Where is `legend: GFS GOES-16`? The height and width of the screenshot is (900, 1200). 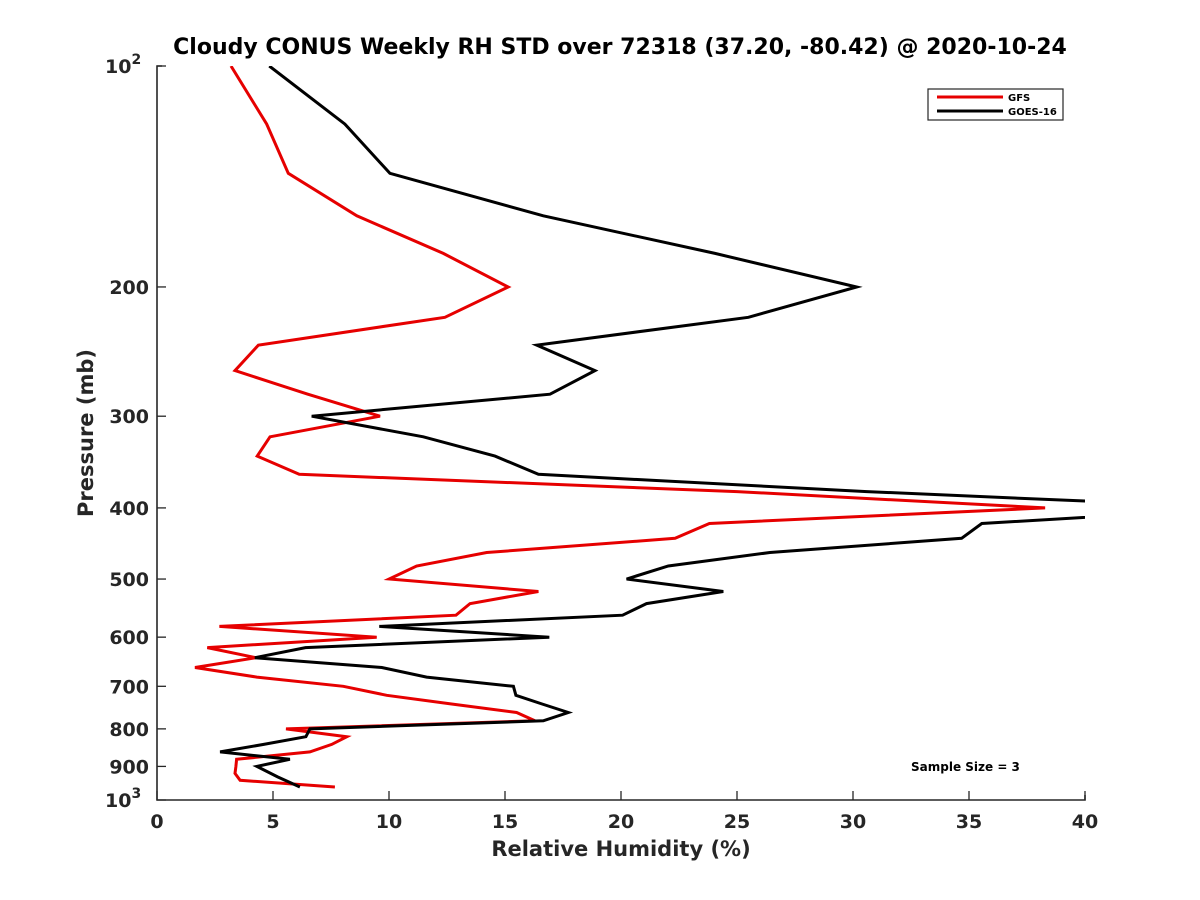
legend: GFS GOES-16 is located at coordinates (995, 104).